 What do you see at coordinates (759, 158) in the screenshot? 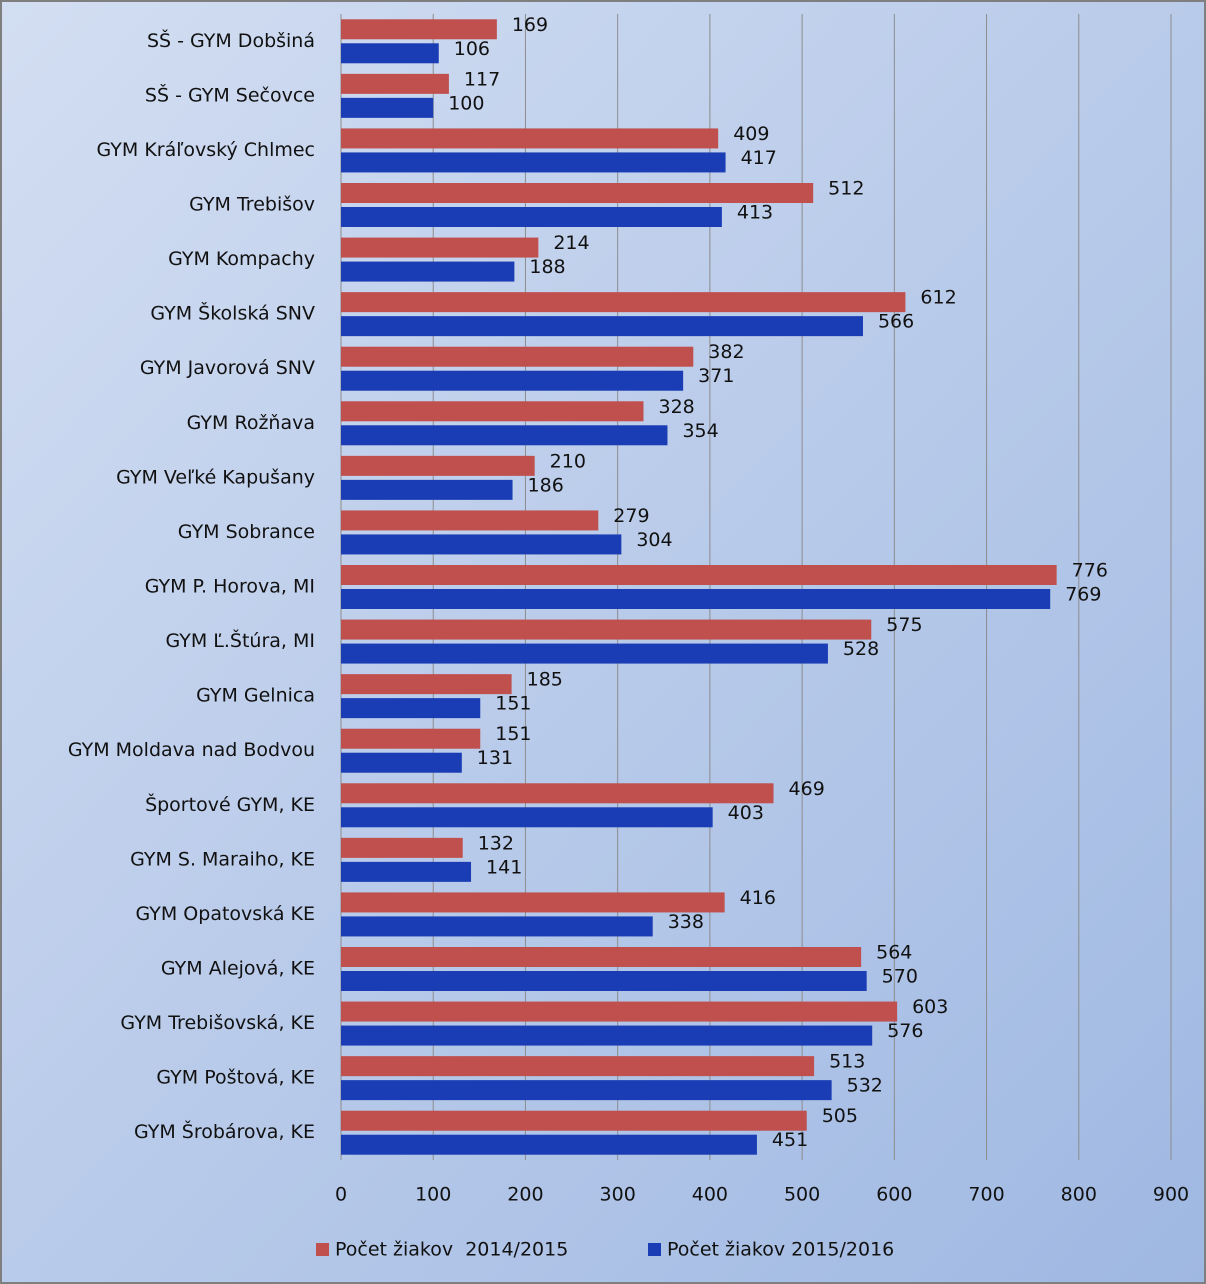
I see `data-label: 417` at bounding box center [759, 158].